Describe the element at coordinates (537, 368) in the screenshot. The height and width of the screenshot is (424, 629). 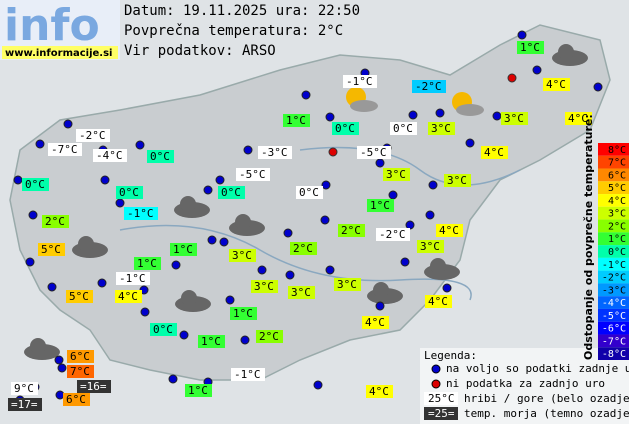
I see `legend-available: na voljo so podatki zadnje ure` at that location.